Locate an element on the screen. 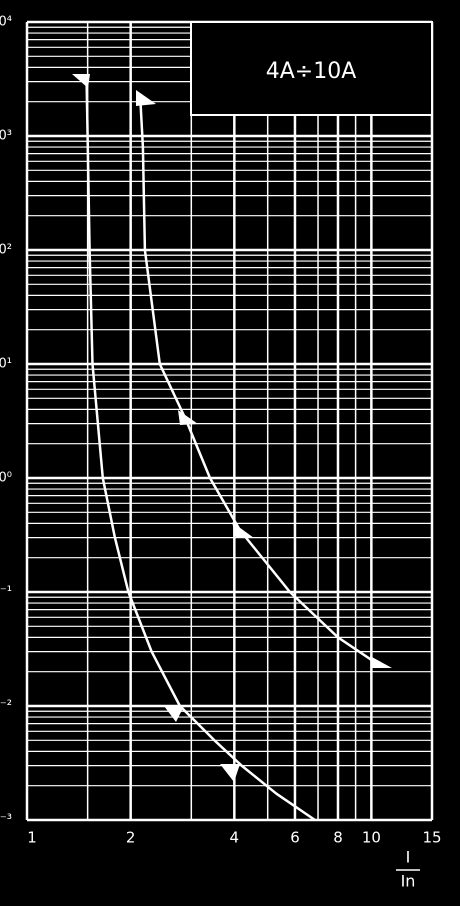 The height and width of the screenshot is (906, 460). y-tick-label: 10⁰ is located at coordinates (6, 478).